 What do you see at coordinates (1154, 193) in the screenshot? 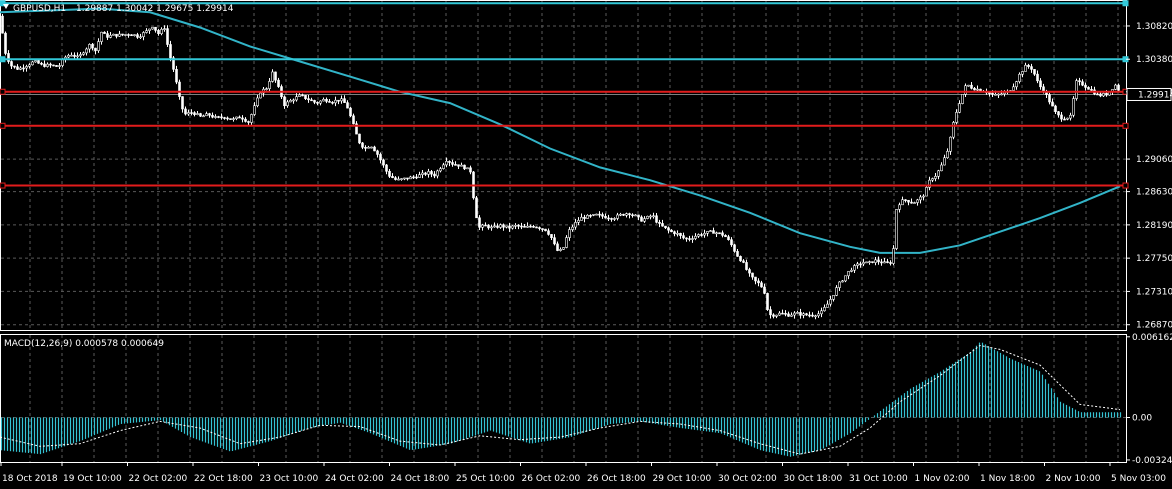
I see `price-tick-label: 1.28630` at bounding box center [1154, 193].